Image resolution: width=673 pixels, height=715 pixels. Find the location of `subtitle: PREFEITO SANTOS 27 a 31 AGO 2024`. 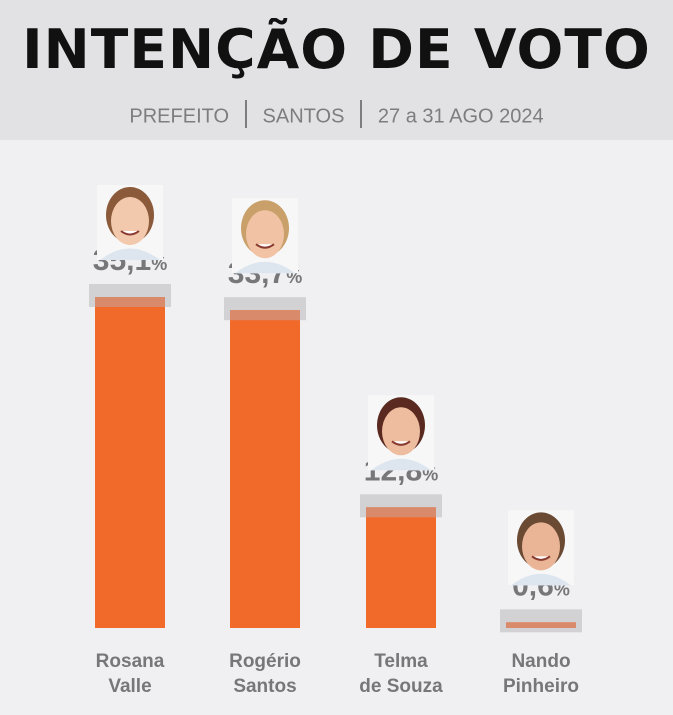

subtitle: PREFEITO SANTOS 27 a 31 AGO 2024 is located at coordinates (336, 115).